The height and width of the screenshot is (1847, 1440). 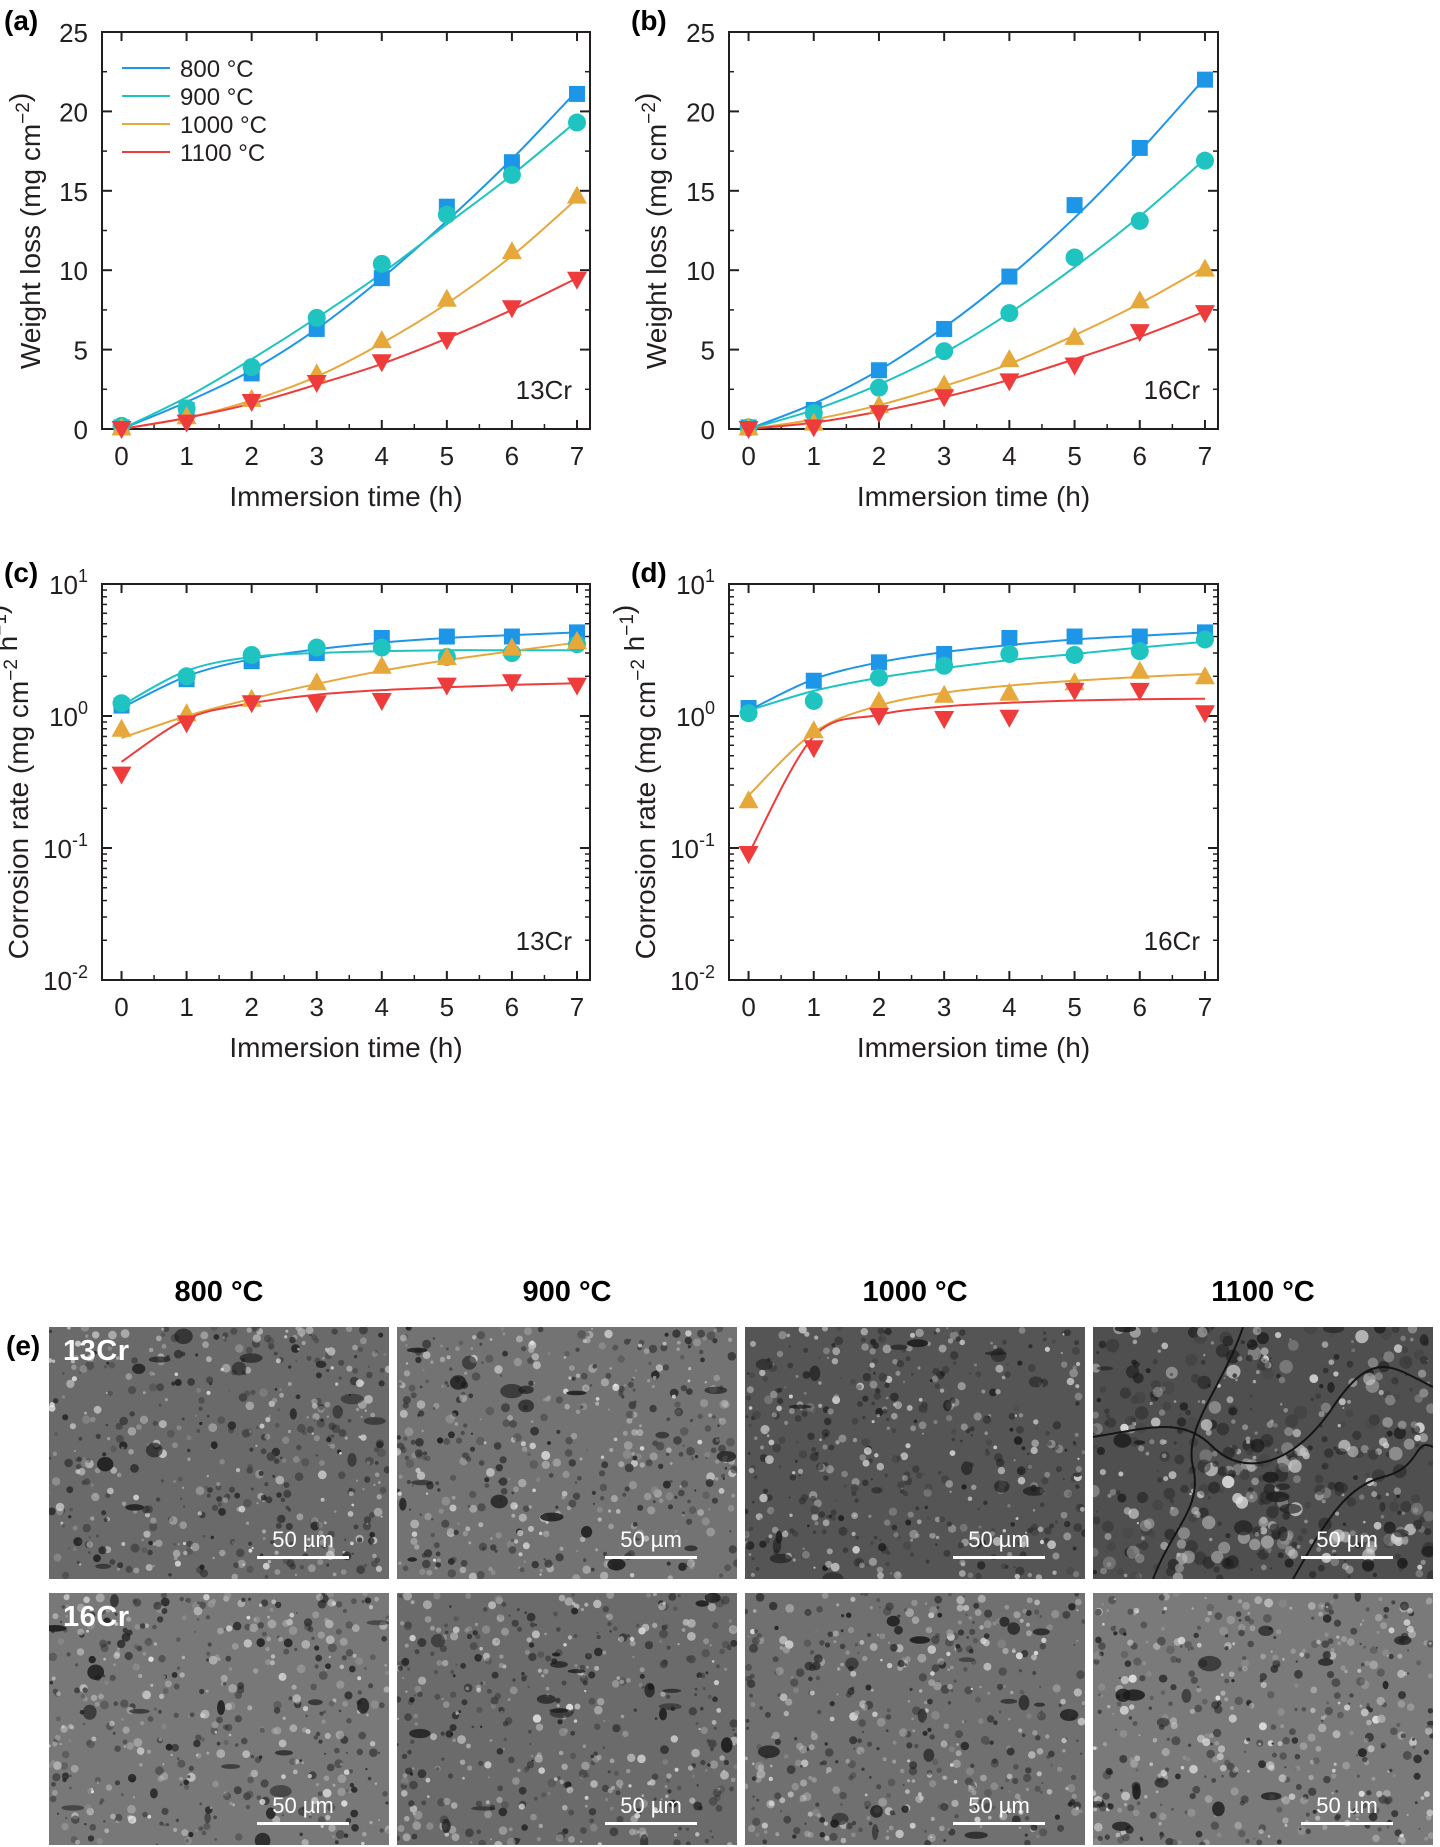 What do you see at coordinates (512, 456) in the screenshot?
I see `x-tick-label: 6` at bounding box center [512, 456].